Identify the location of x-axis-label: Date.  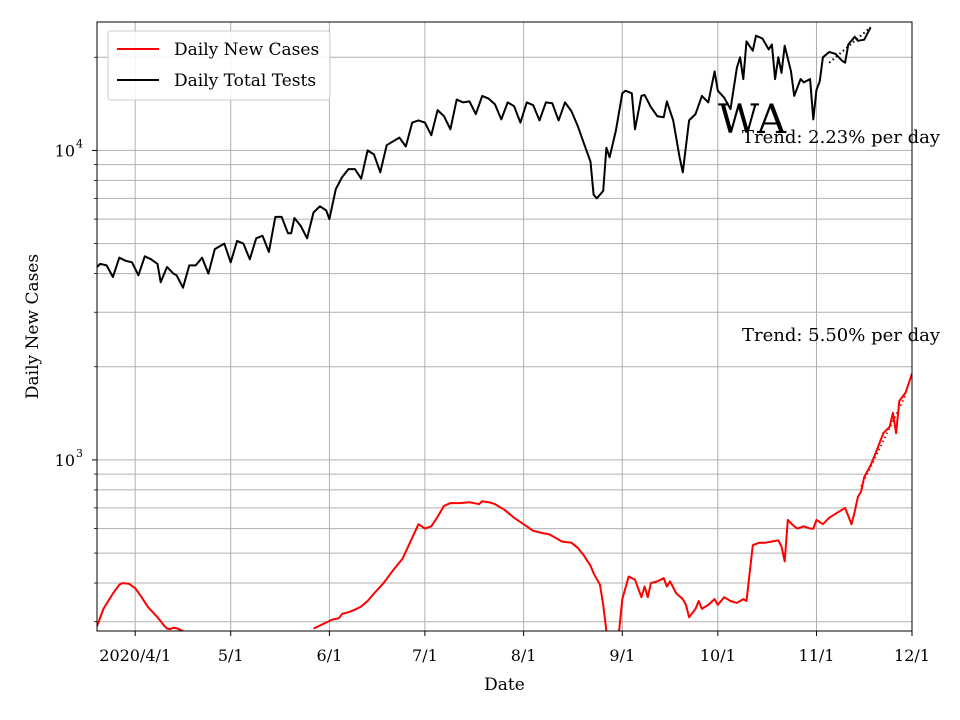
(504, 685).